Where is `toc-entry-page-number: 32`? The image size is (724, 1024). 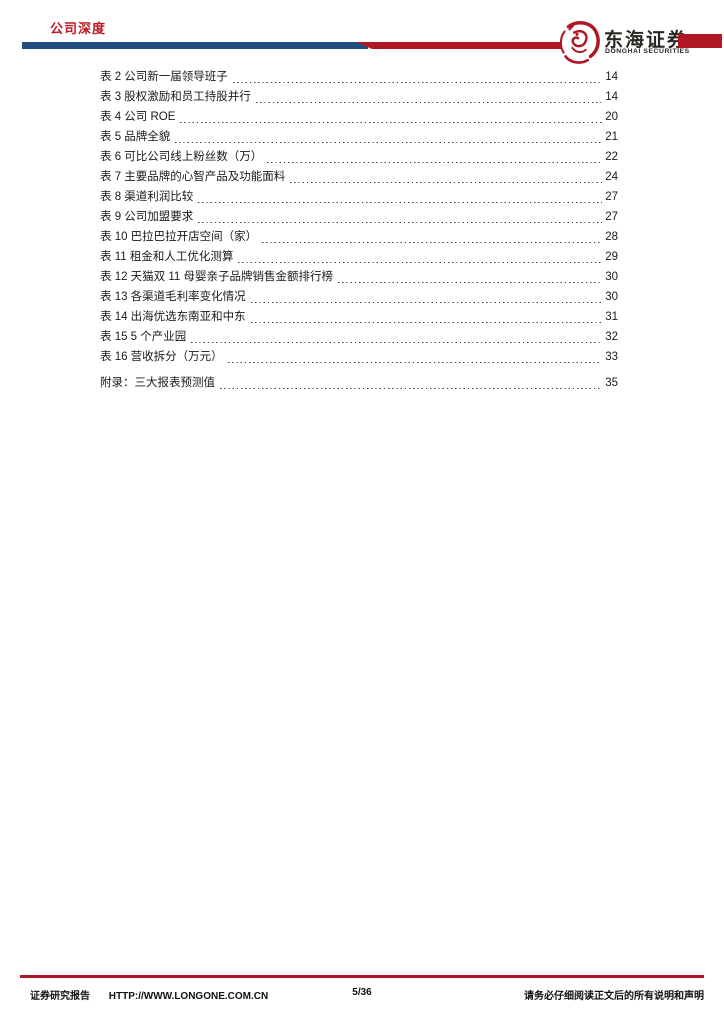 toc-entry-page-number: 32 is located at coordinates (611, 337).